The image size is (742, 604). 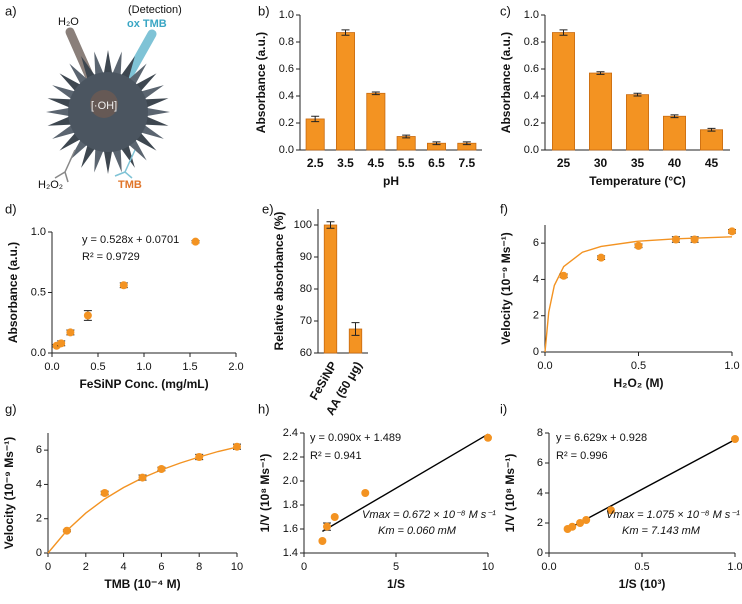 What do you see at coordinates (306, 321) in the screenshot?
I see `y-tick-label: 70` at bounding box center [306, 321].